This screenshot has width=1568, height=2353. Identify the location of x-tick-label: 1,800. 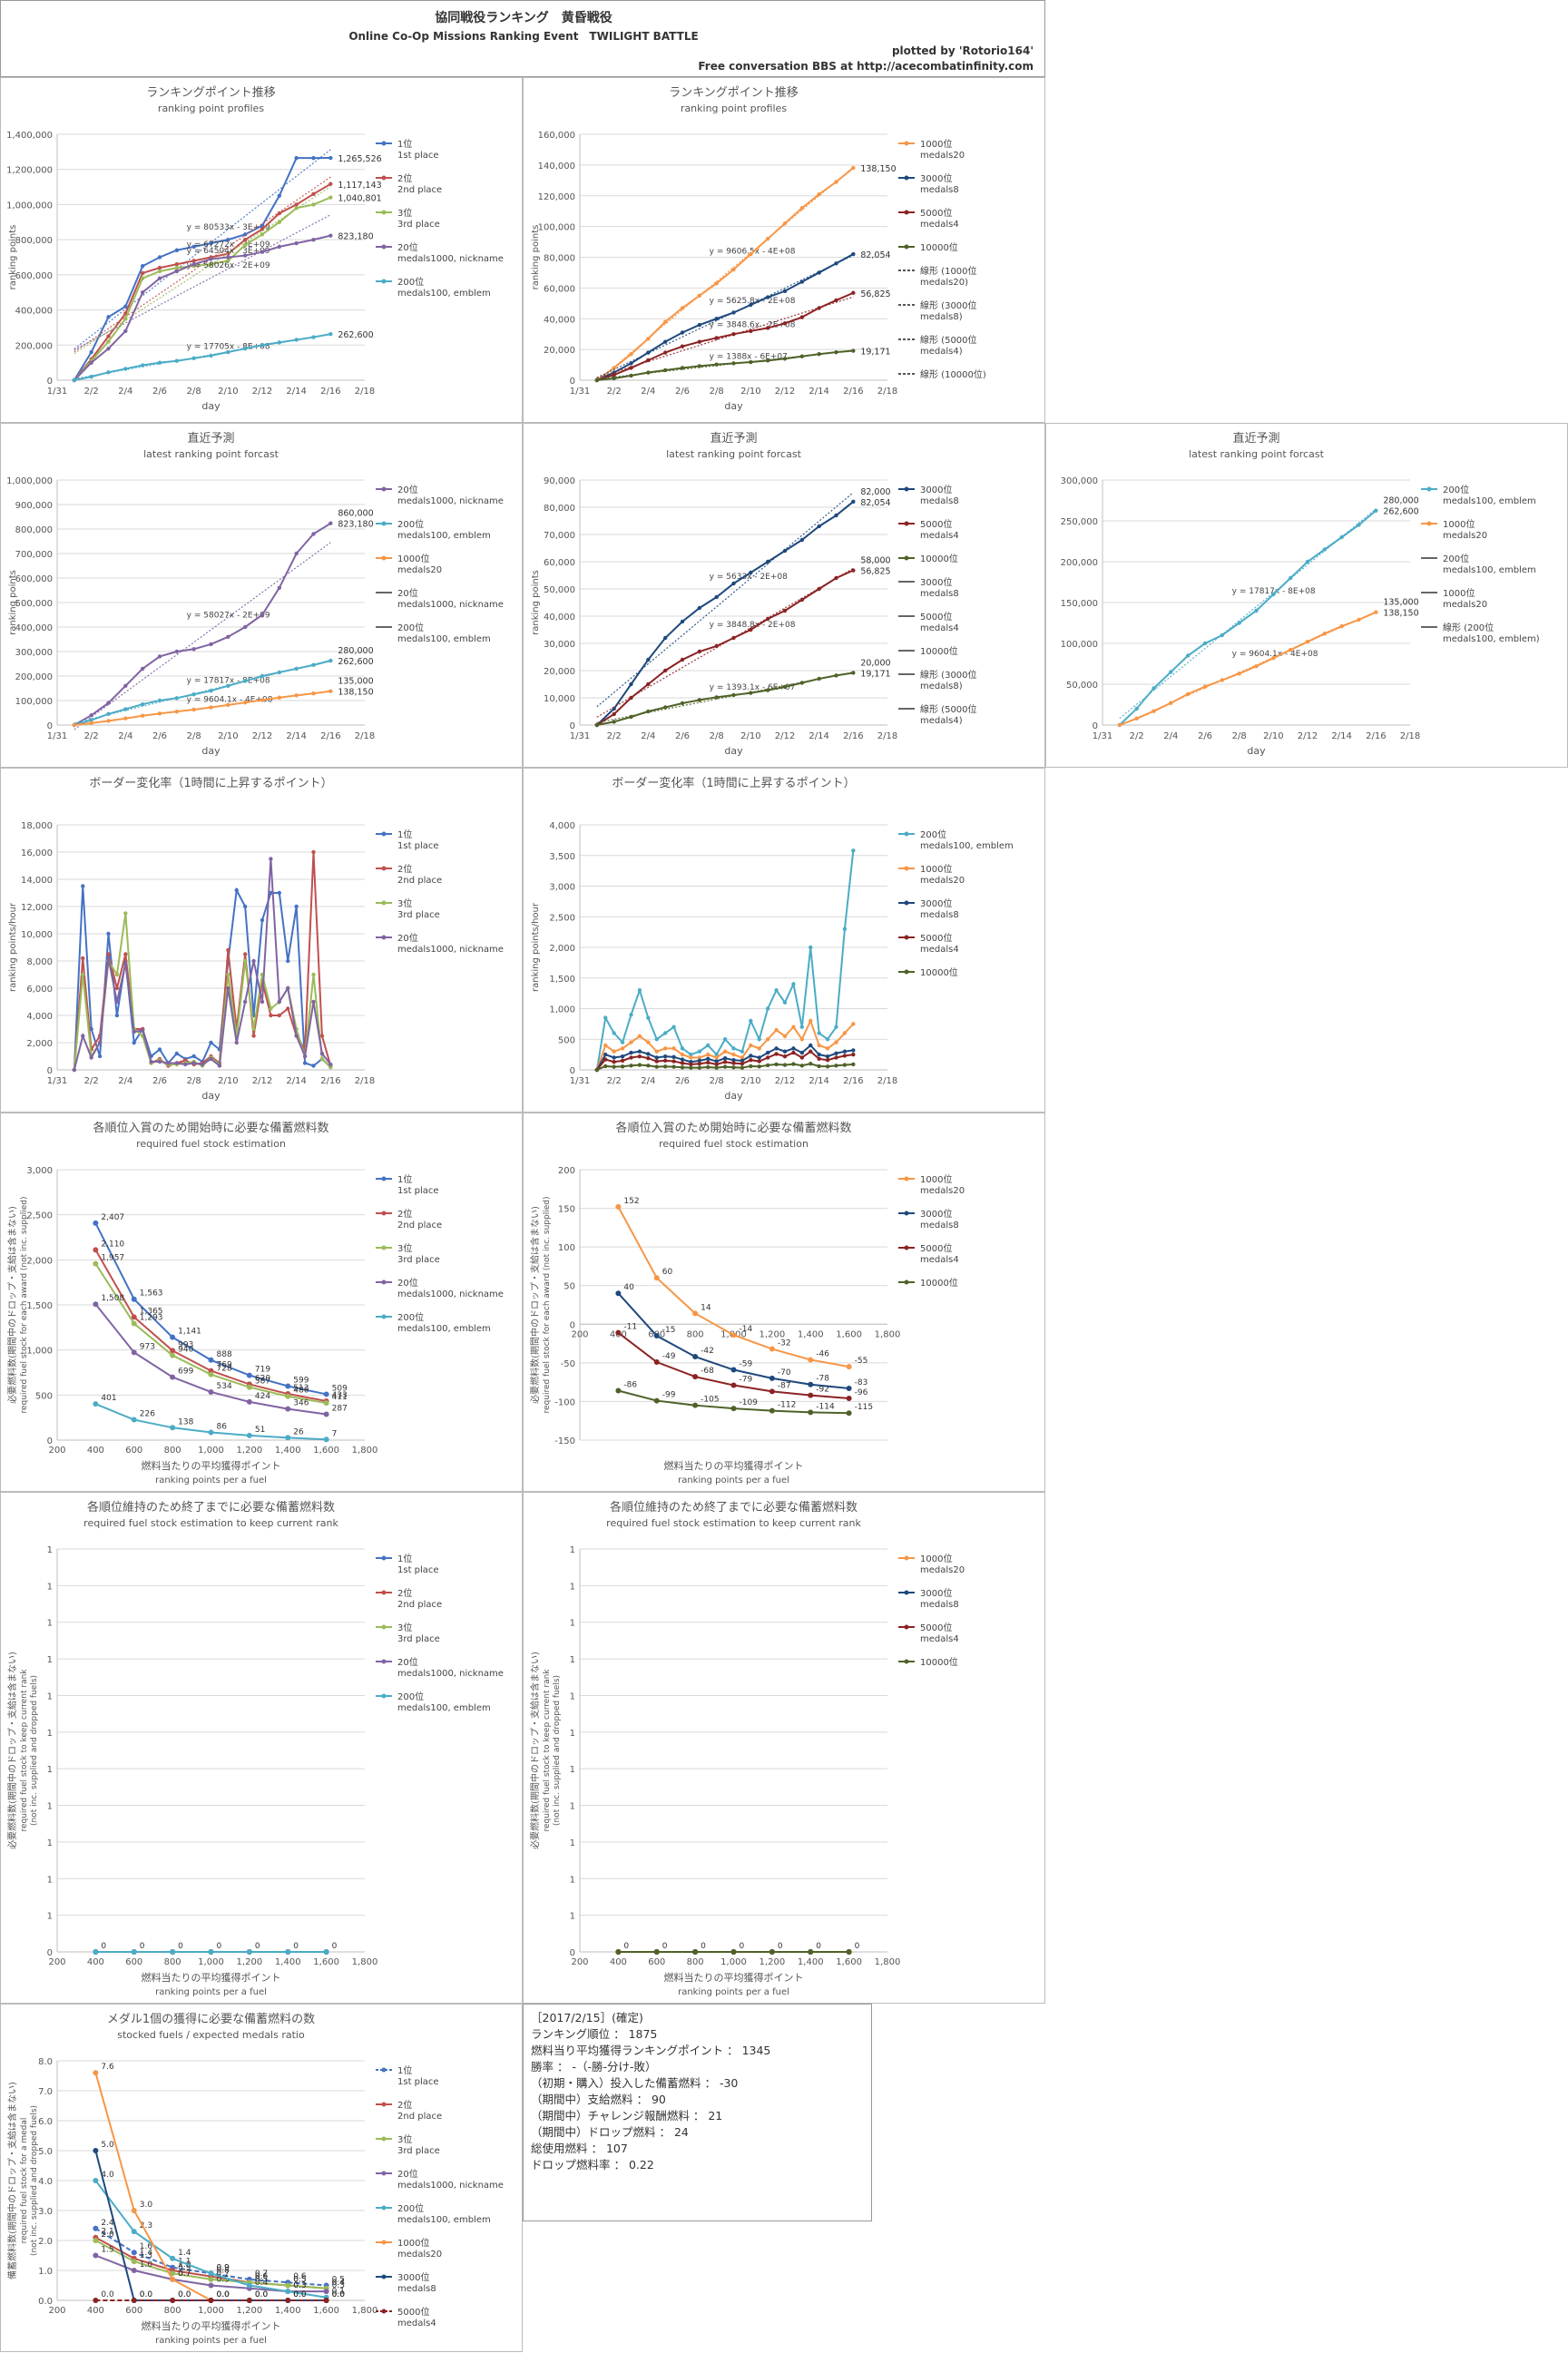
(888, 1334).